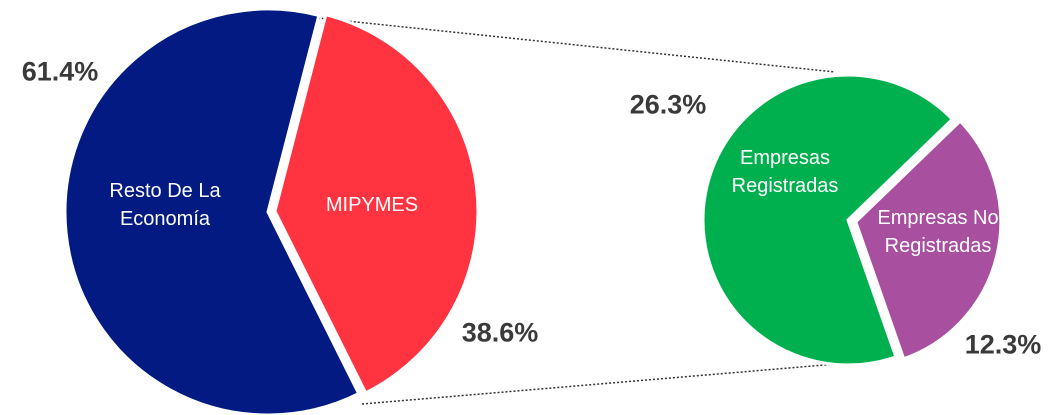 The width and height of the screenshot is (1054, 415). Describe the element at coordinates (165, 205) in the screenshot. I see `slice-label: Resto De La Economía` at that location.